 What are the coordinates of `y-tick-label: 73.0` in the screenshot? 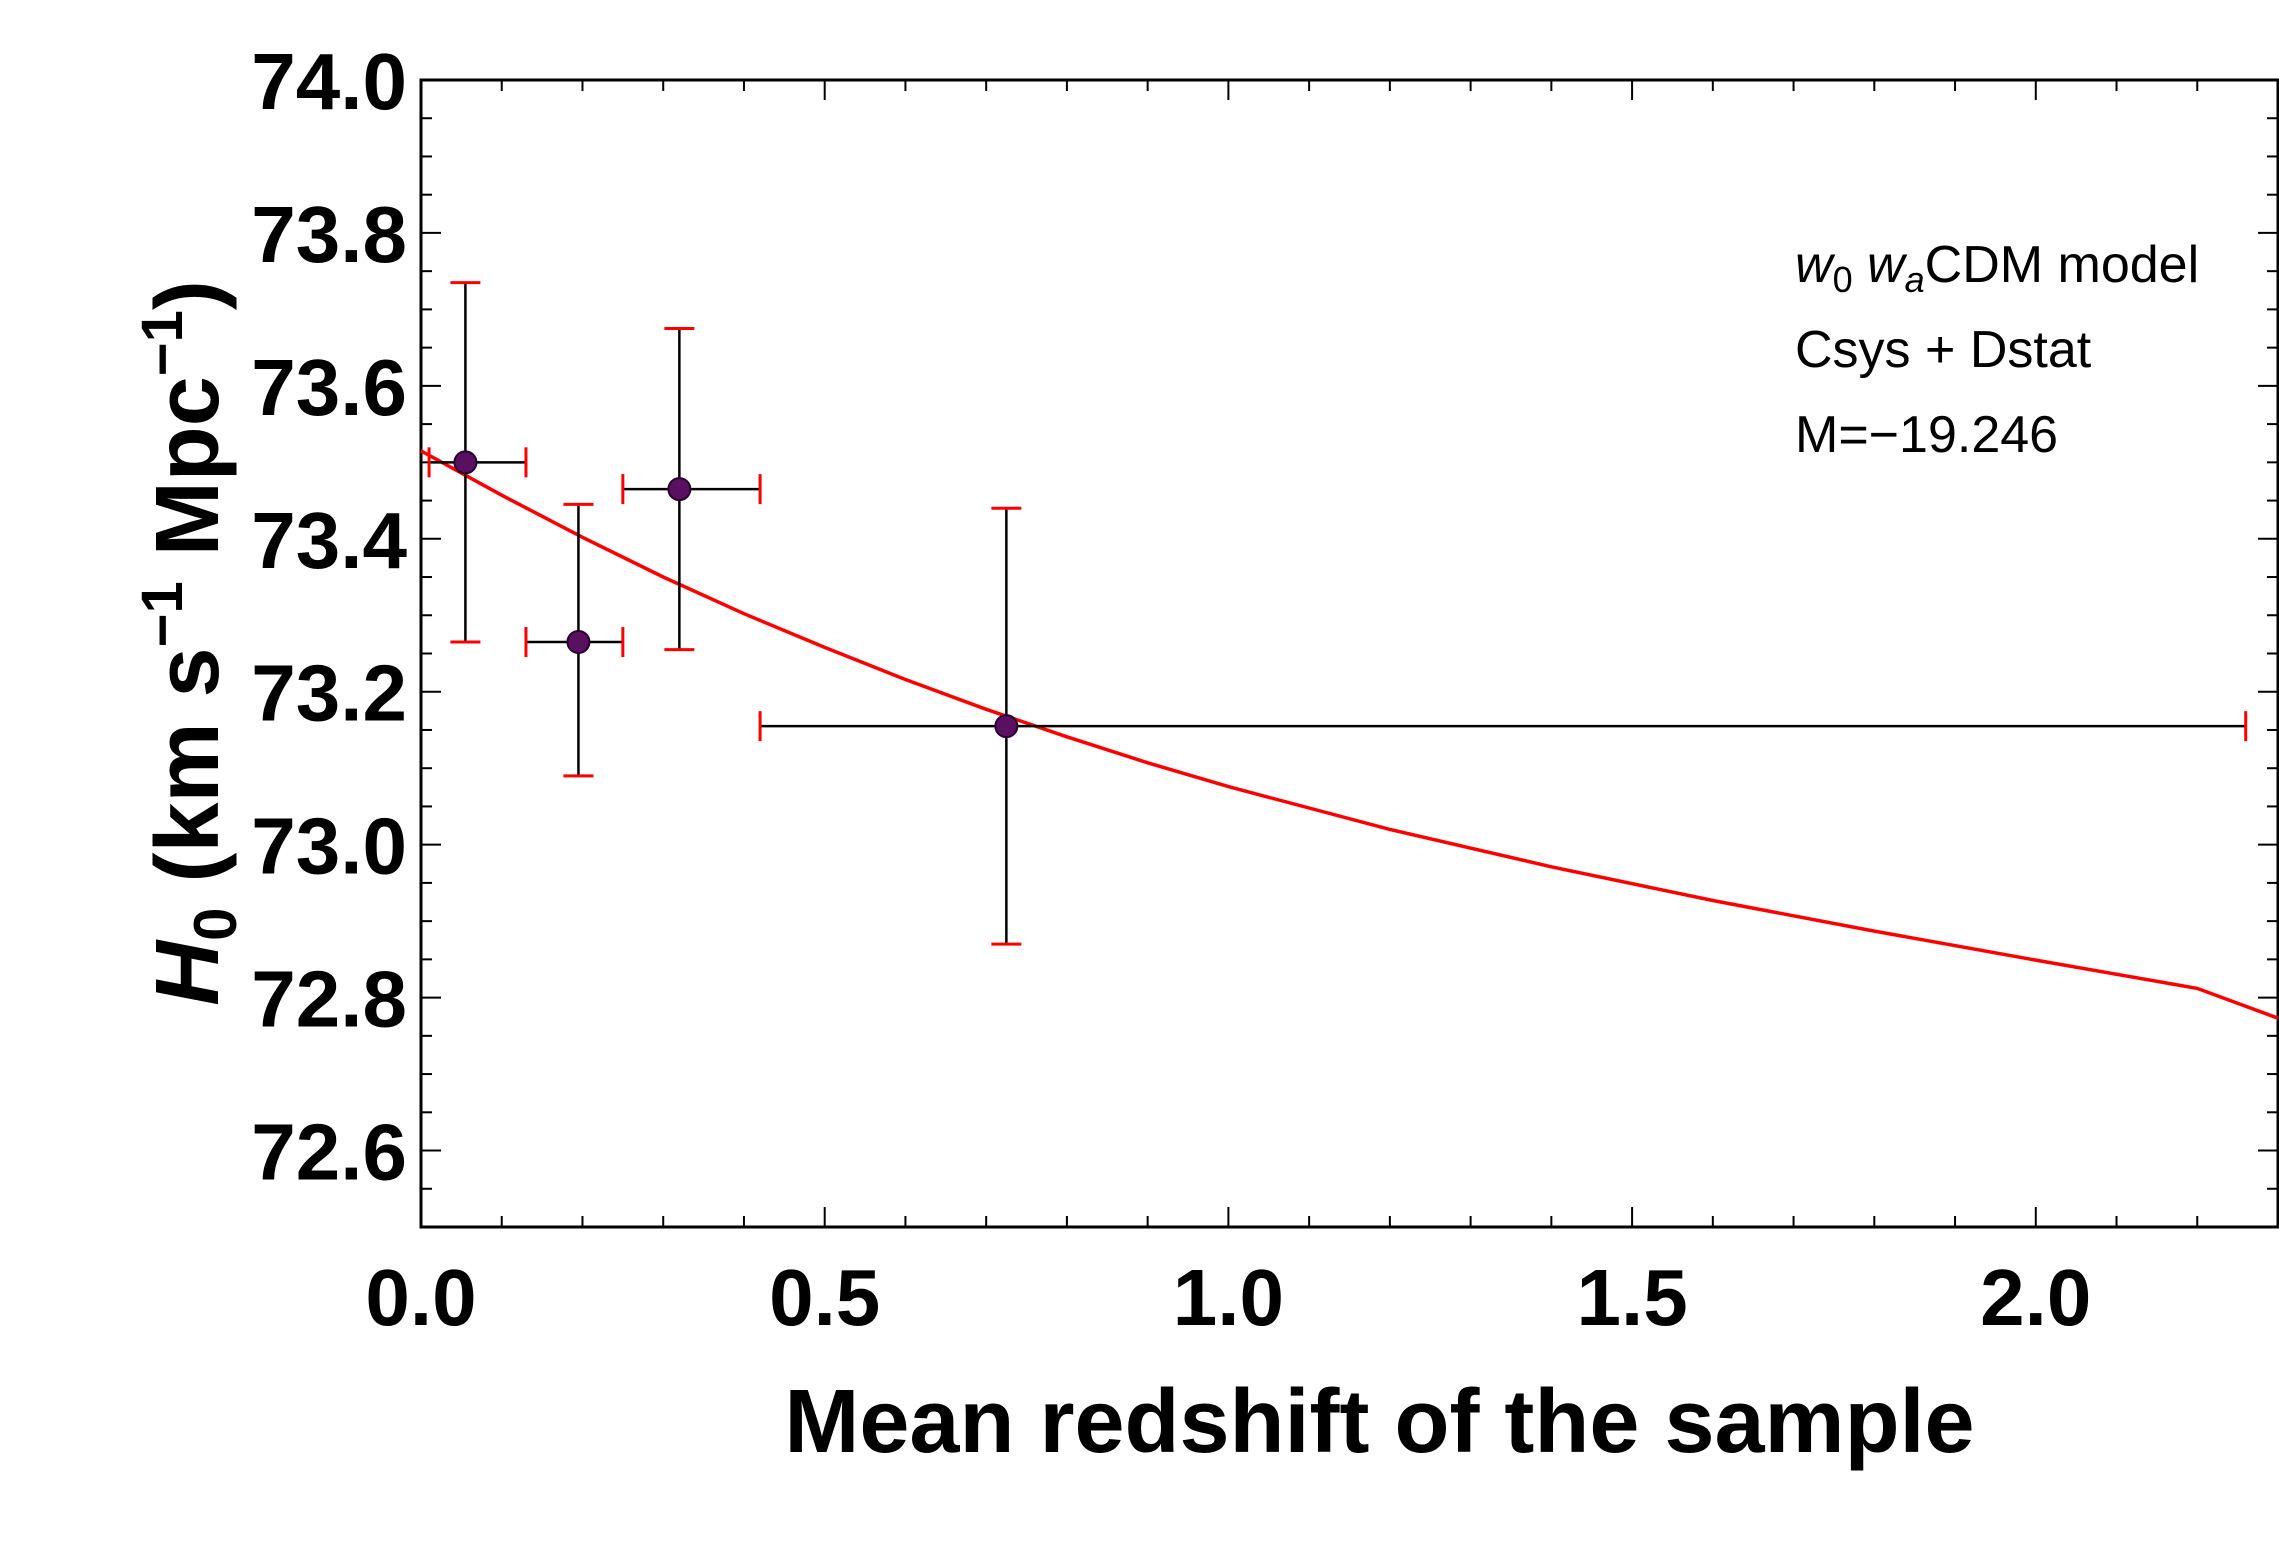 It's located at (329, 846).